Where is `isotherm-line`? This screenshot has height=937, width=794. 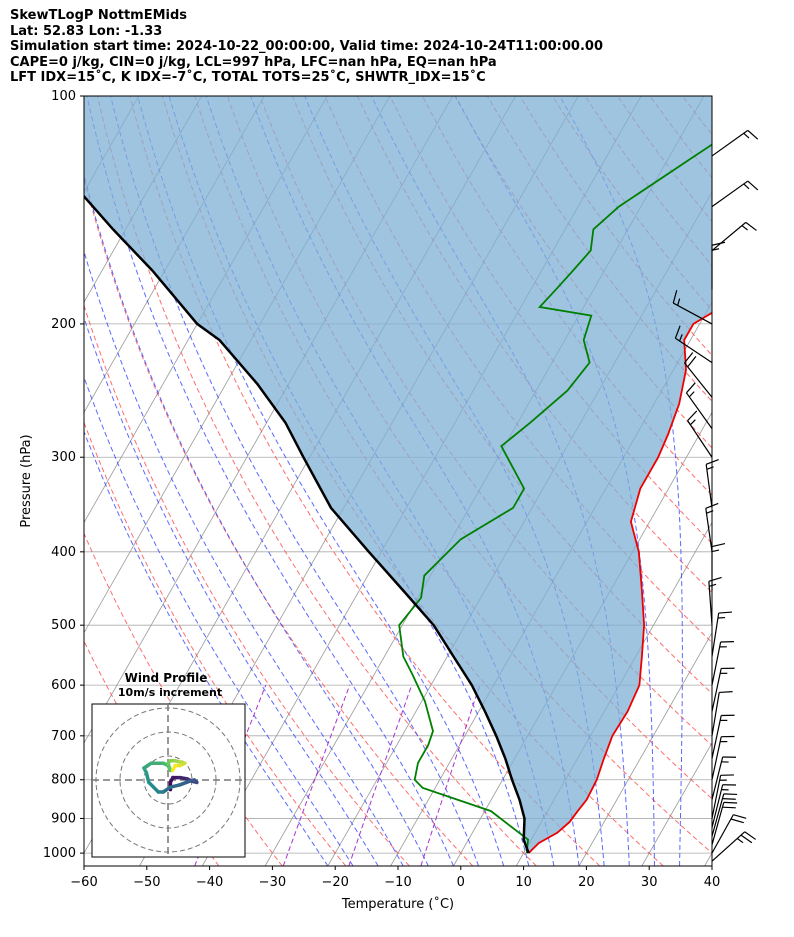 isotherm-line is located at coordinates (38, 481).